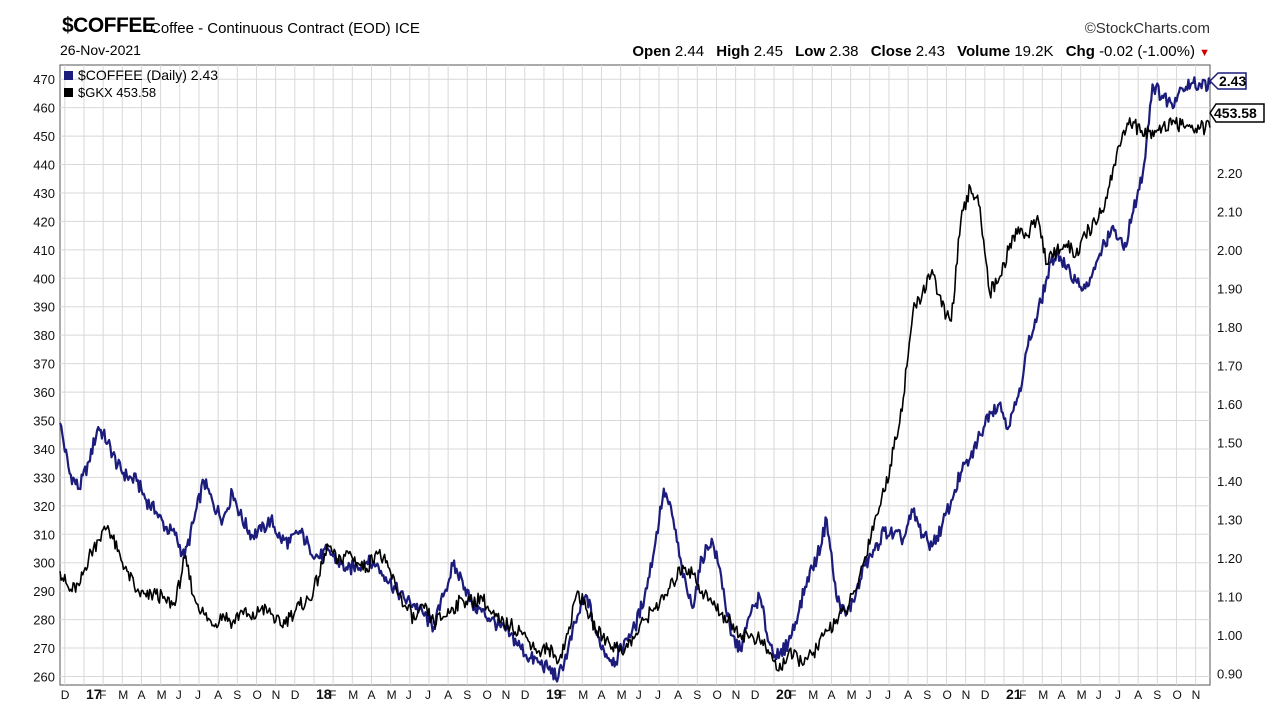  Describe the element at coordinates (44, 534) in the screenshot. I see `left-tick-label: 310` at that location.